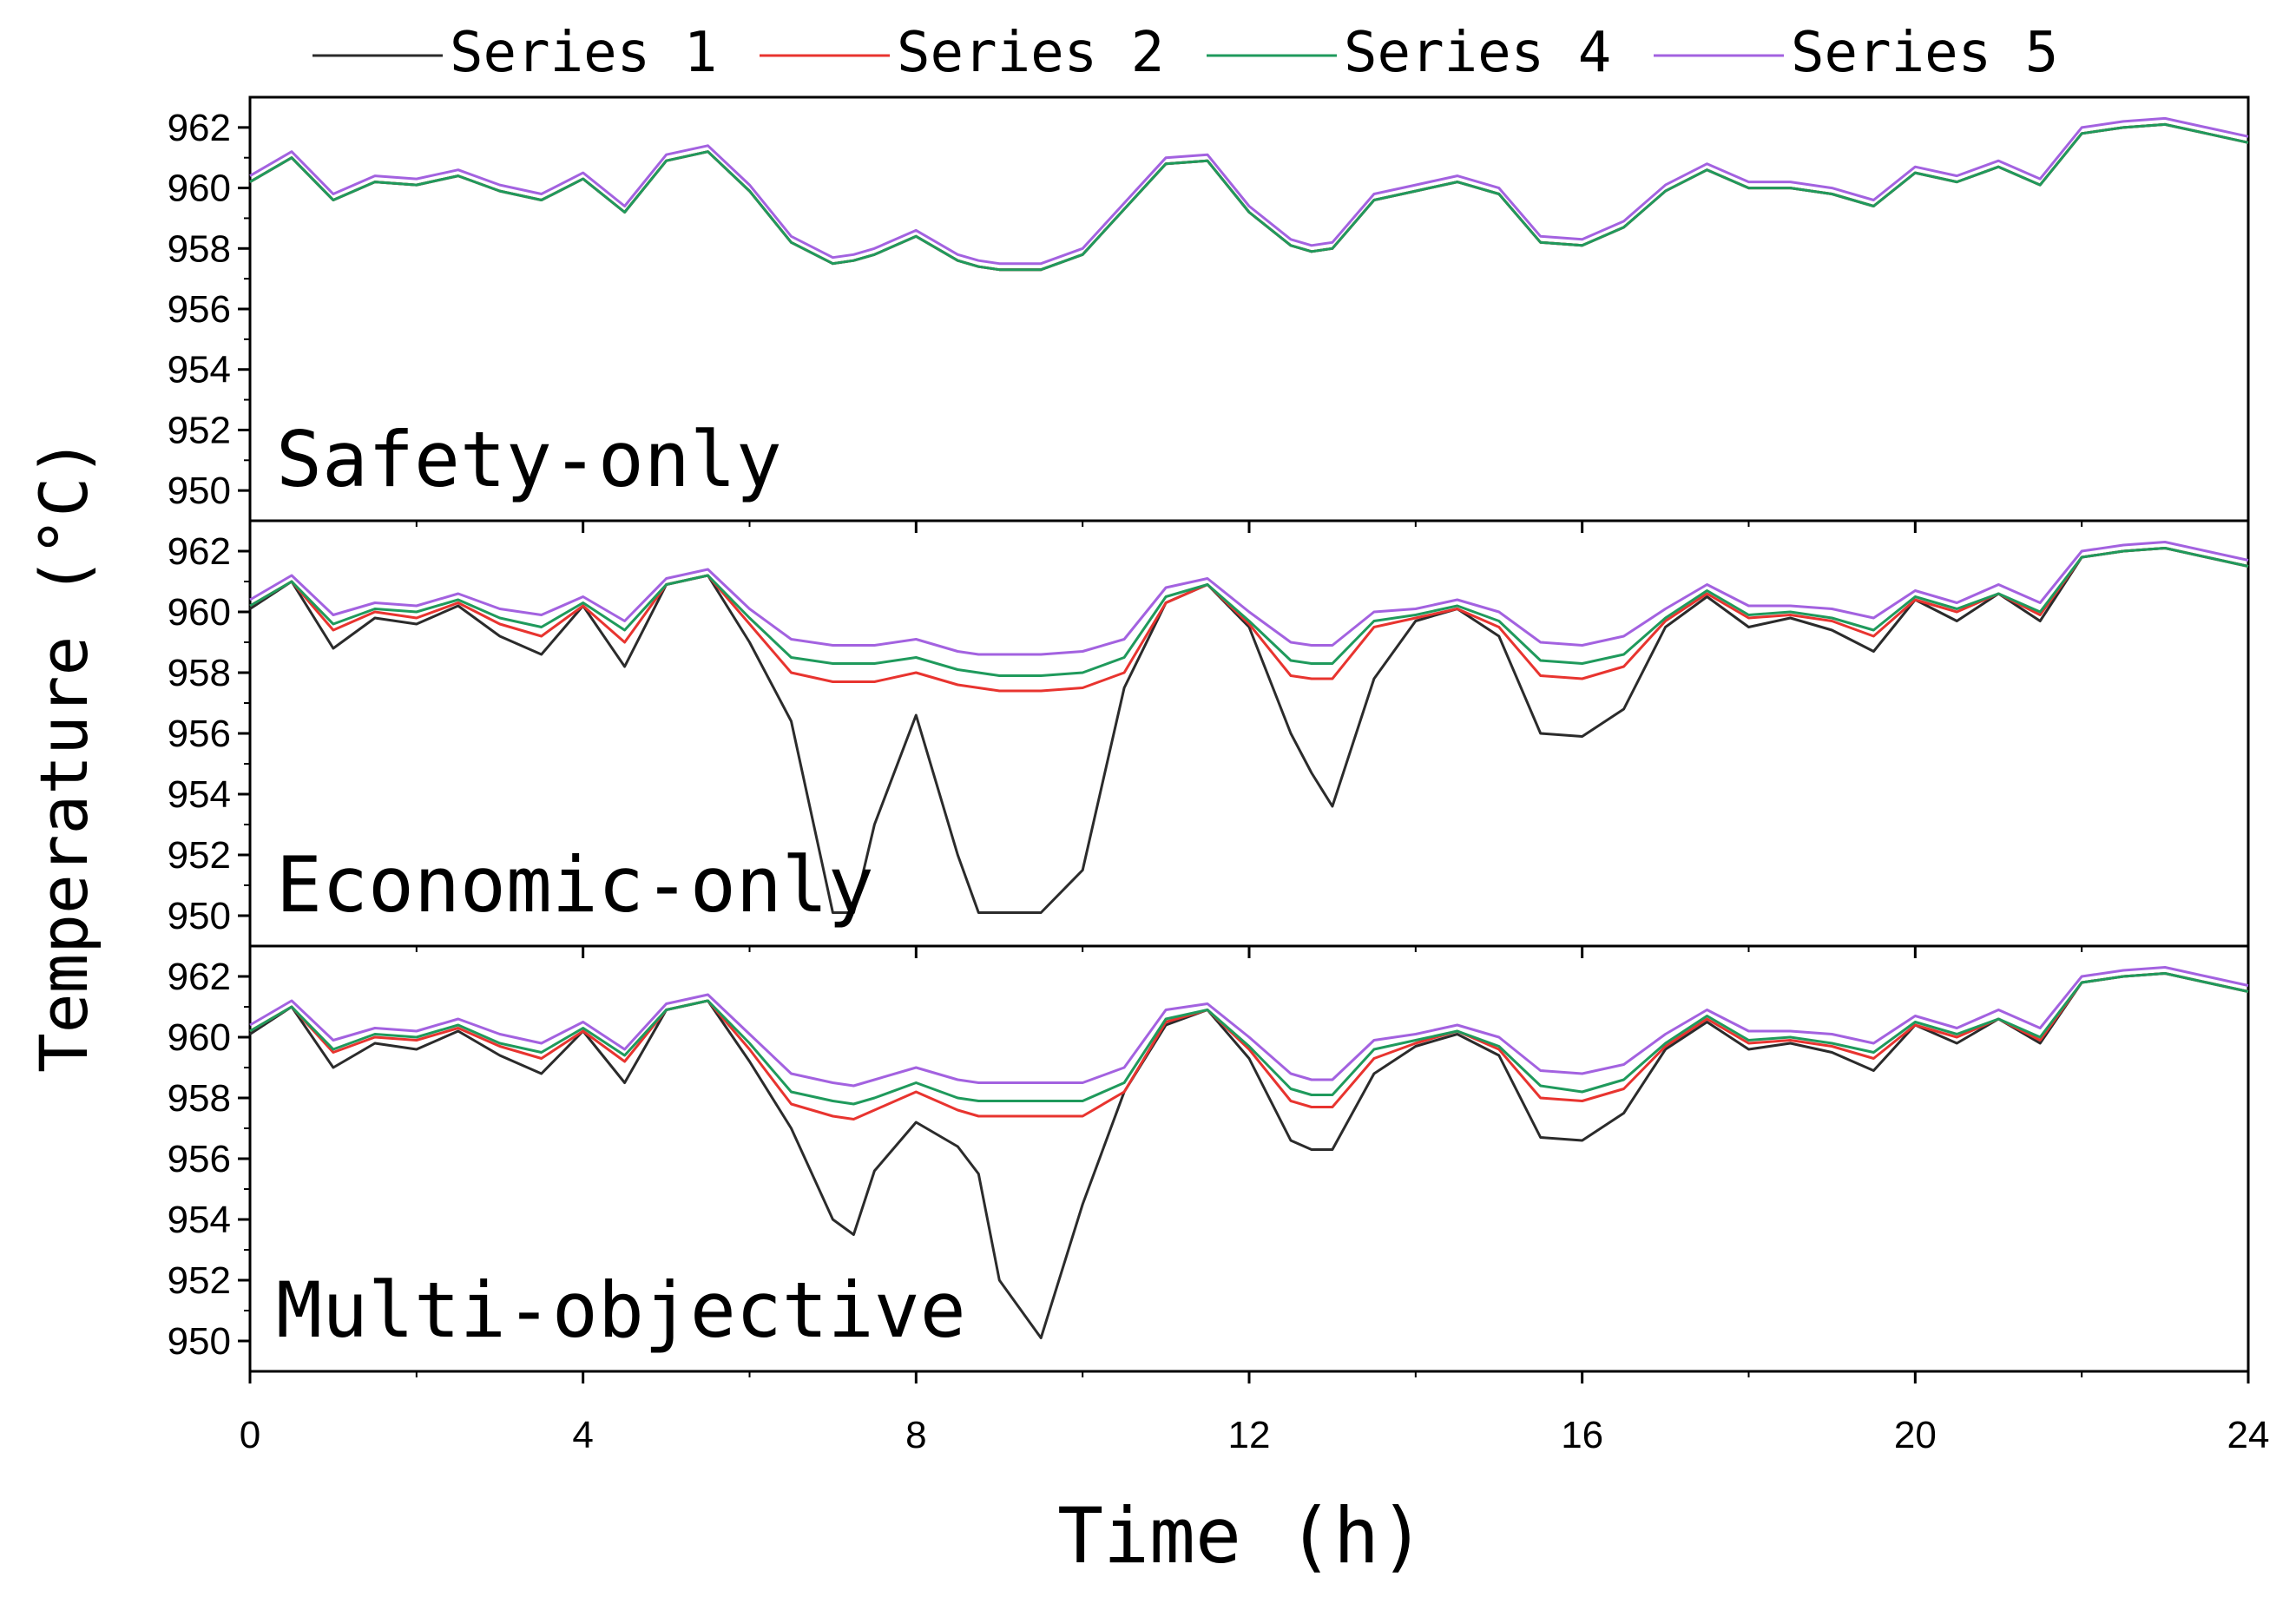  What do you see at coordinates (64, 755) in the screenshot?
I see `y-axis-title: Temperature (°C)` at bounding box center [64, 755].